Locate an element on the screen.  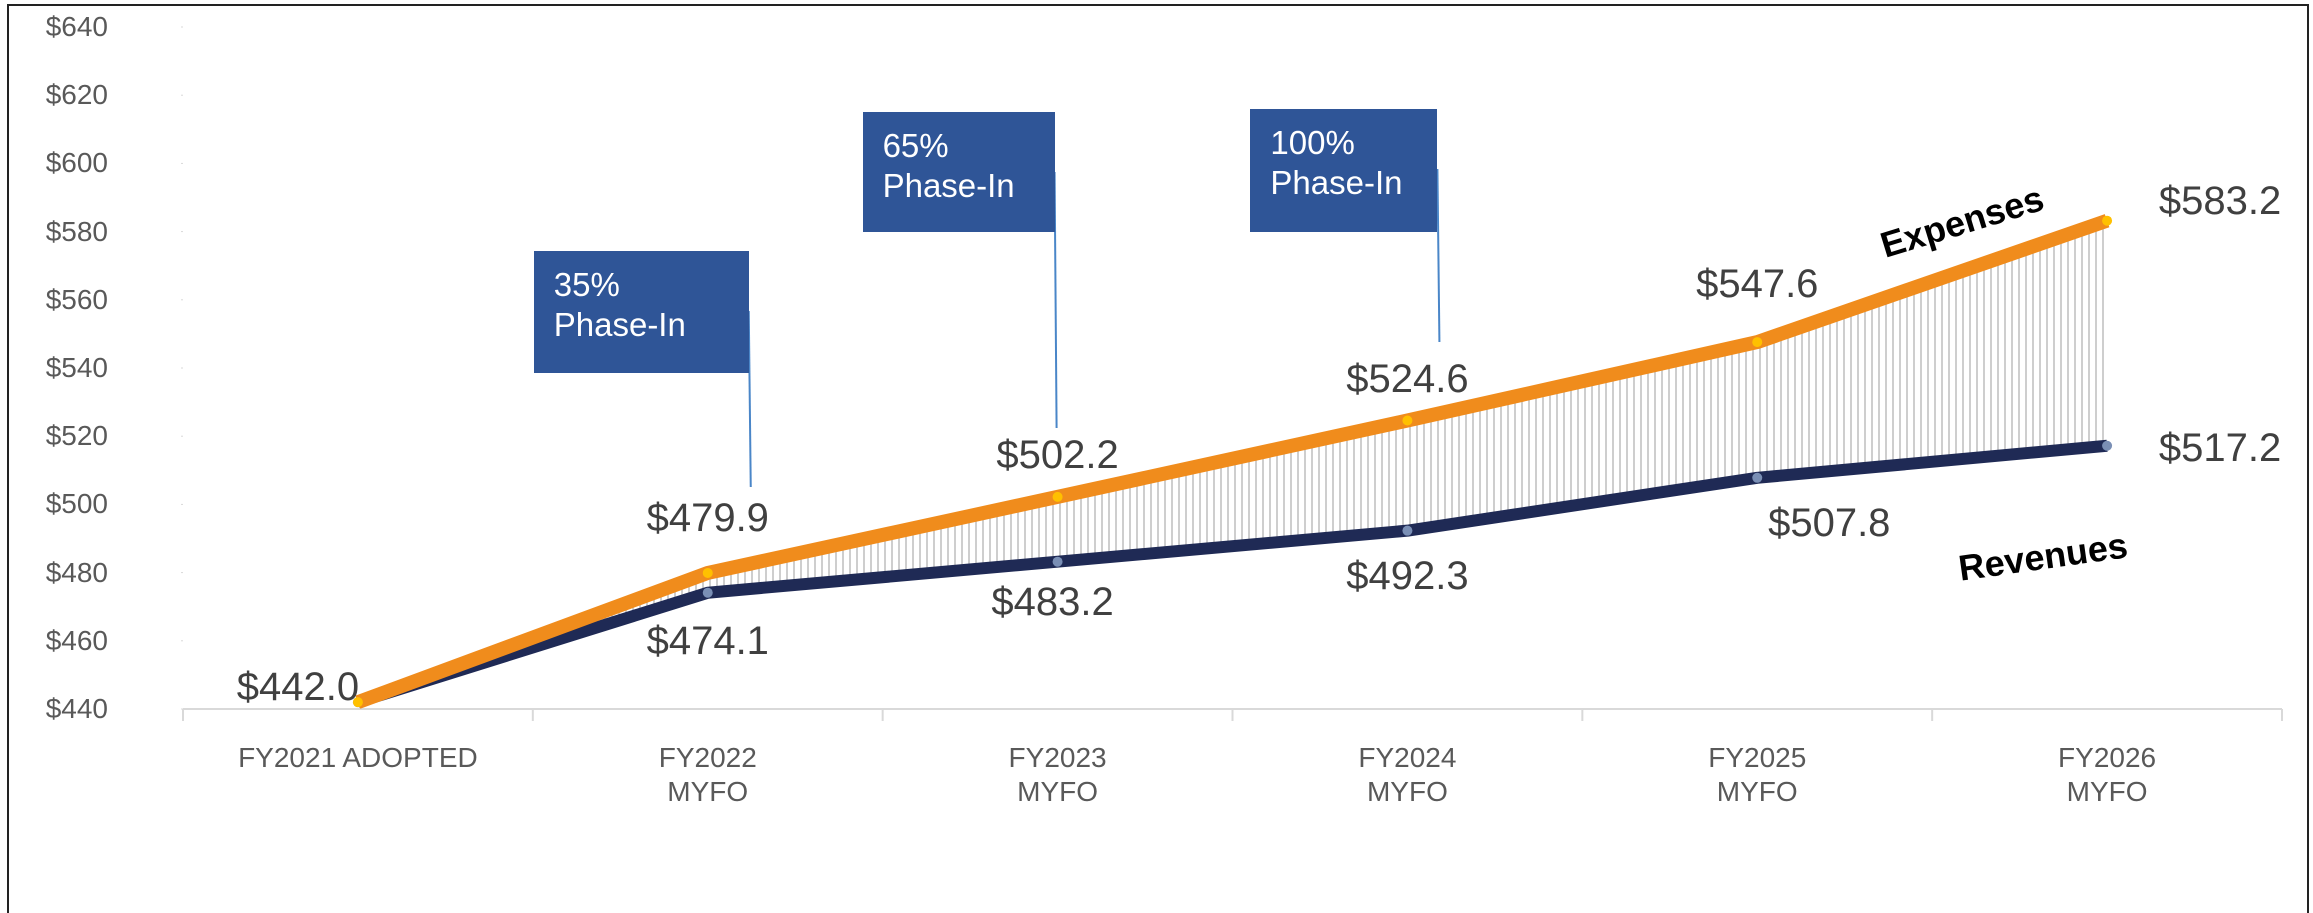
data-label: $479.9 is located at coordinates (707, 517).